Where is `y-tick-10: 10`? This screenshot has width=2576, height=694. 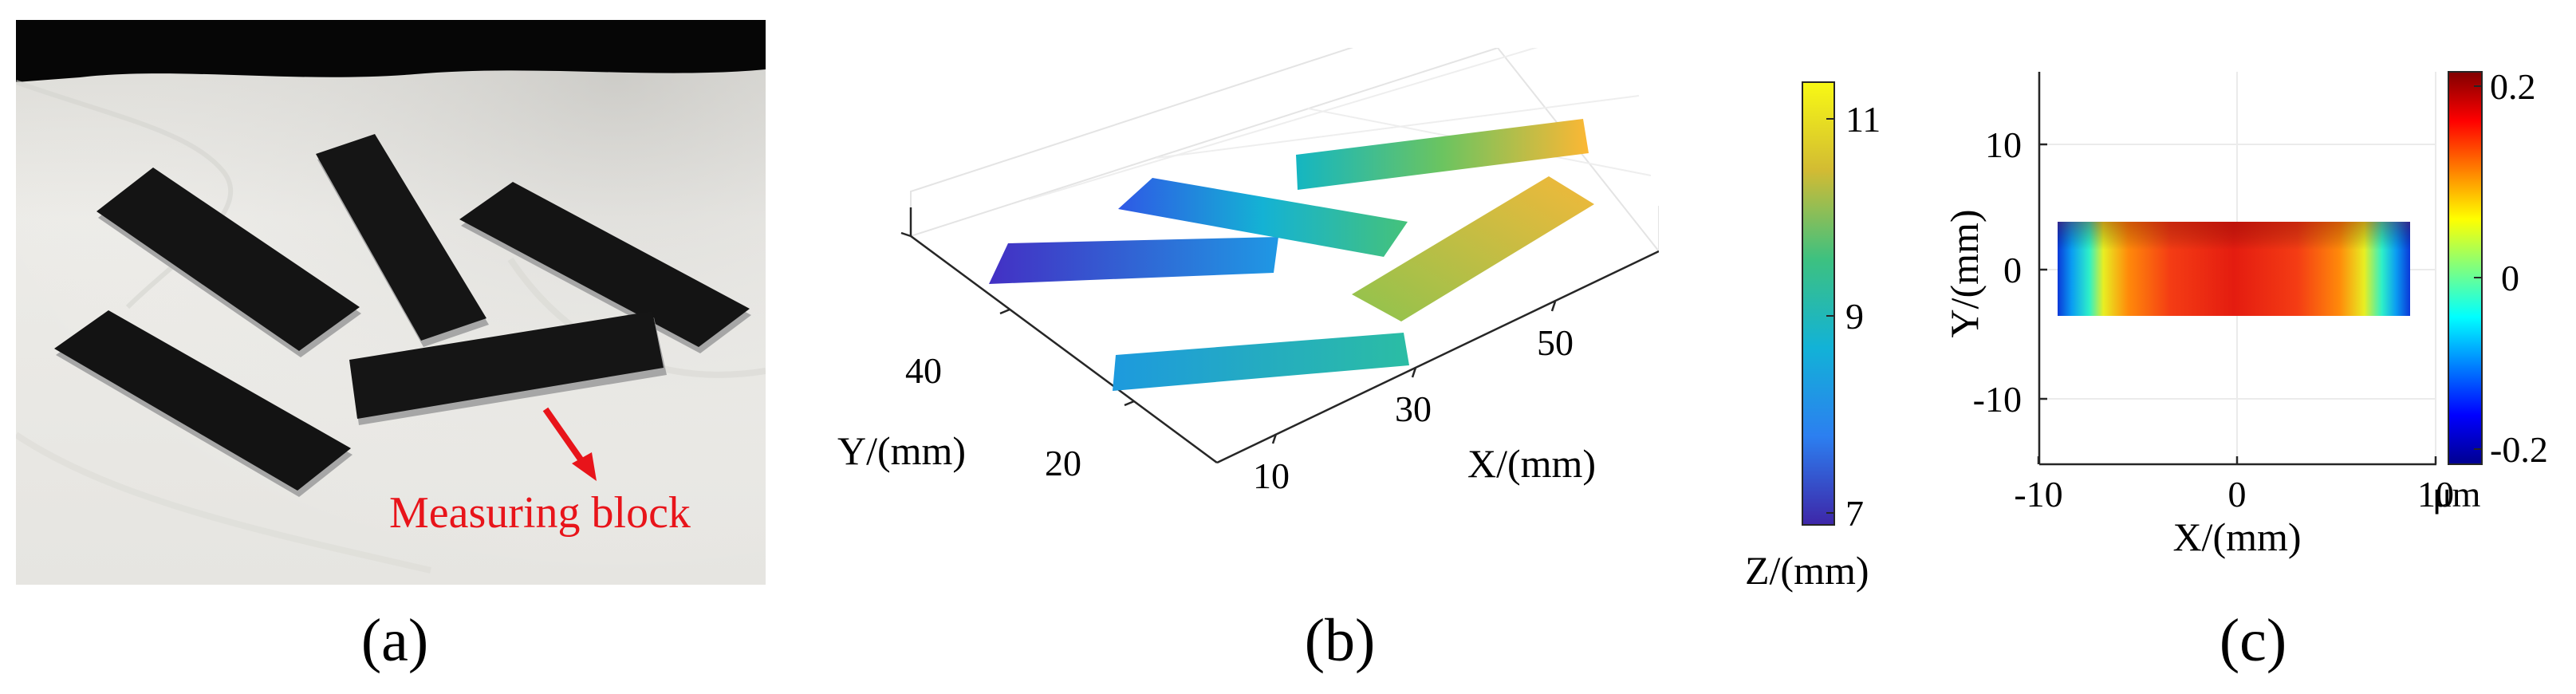 y-tick-10: 10 is located at coordinates (2003, 144).